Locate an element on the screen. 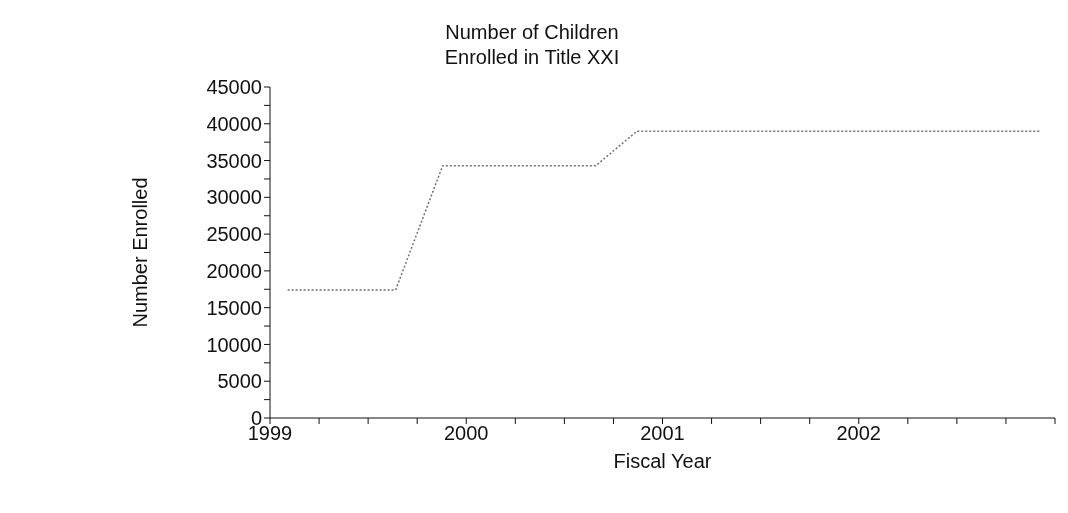 This screenshot has width=1068, height=513. y-tick-label: 5000 is located at coordinates (239, 381).